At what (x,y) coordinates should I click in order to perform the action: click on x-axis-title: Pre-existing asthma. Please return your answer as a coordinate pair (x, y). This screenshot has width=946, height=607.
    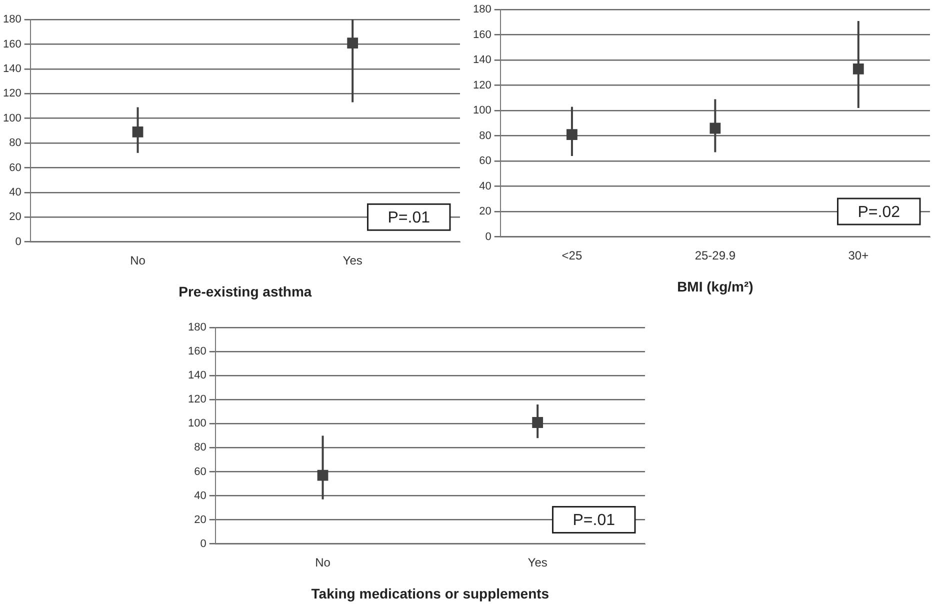
    Looking at the image, I should click on (245, 291).